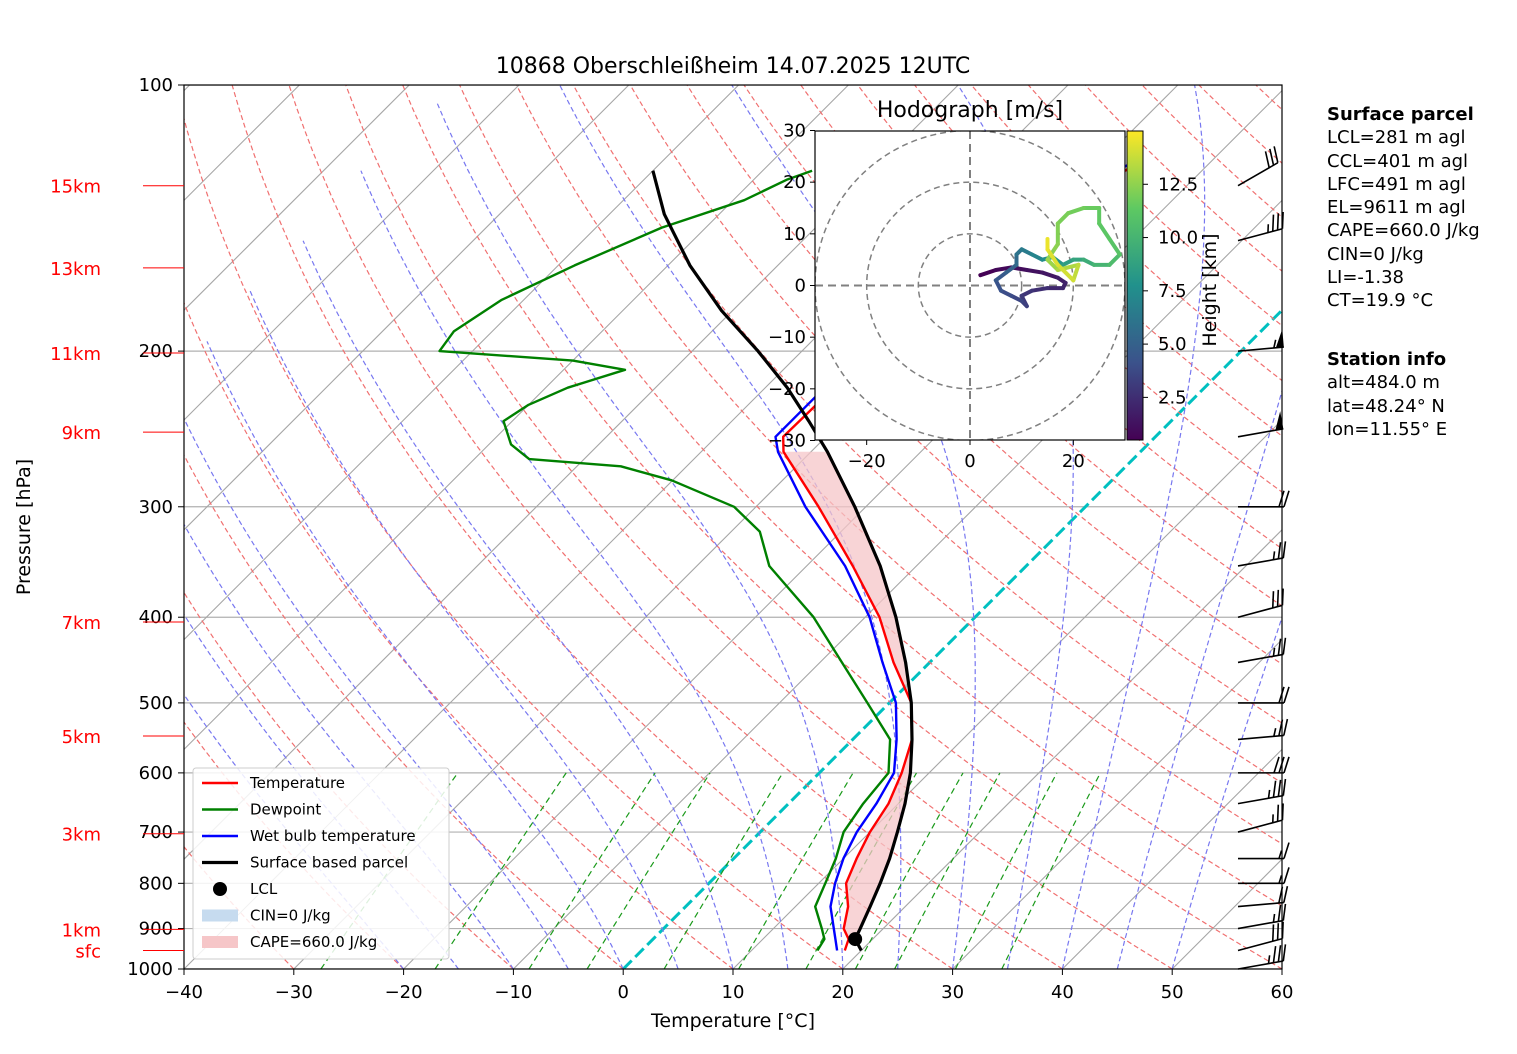  Describe the element at coordinates (156, 351) in the screenshot. I see `y-tick-label: 200` at that location.